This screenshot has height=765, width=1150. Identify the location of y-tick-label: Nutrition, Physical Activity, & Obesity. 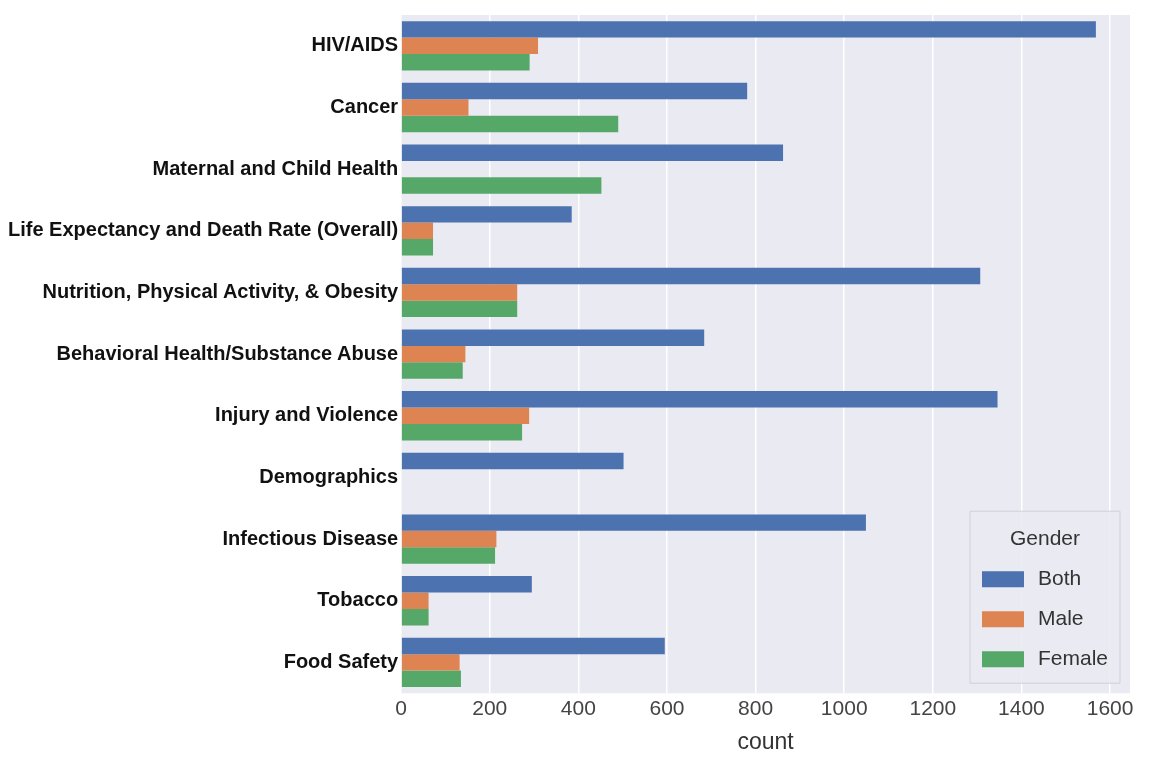
(220, 290).